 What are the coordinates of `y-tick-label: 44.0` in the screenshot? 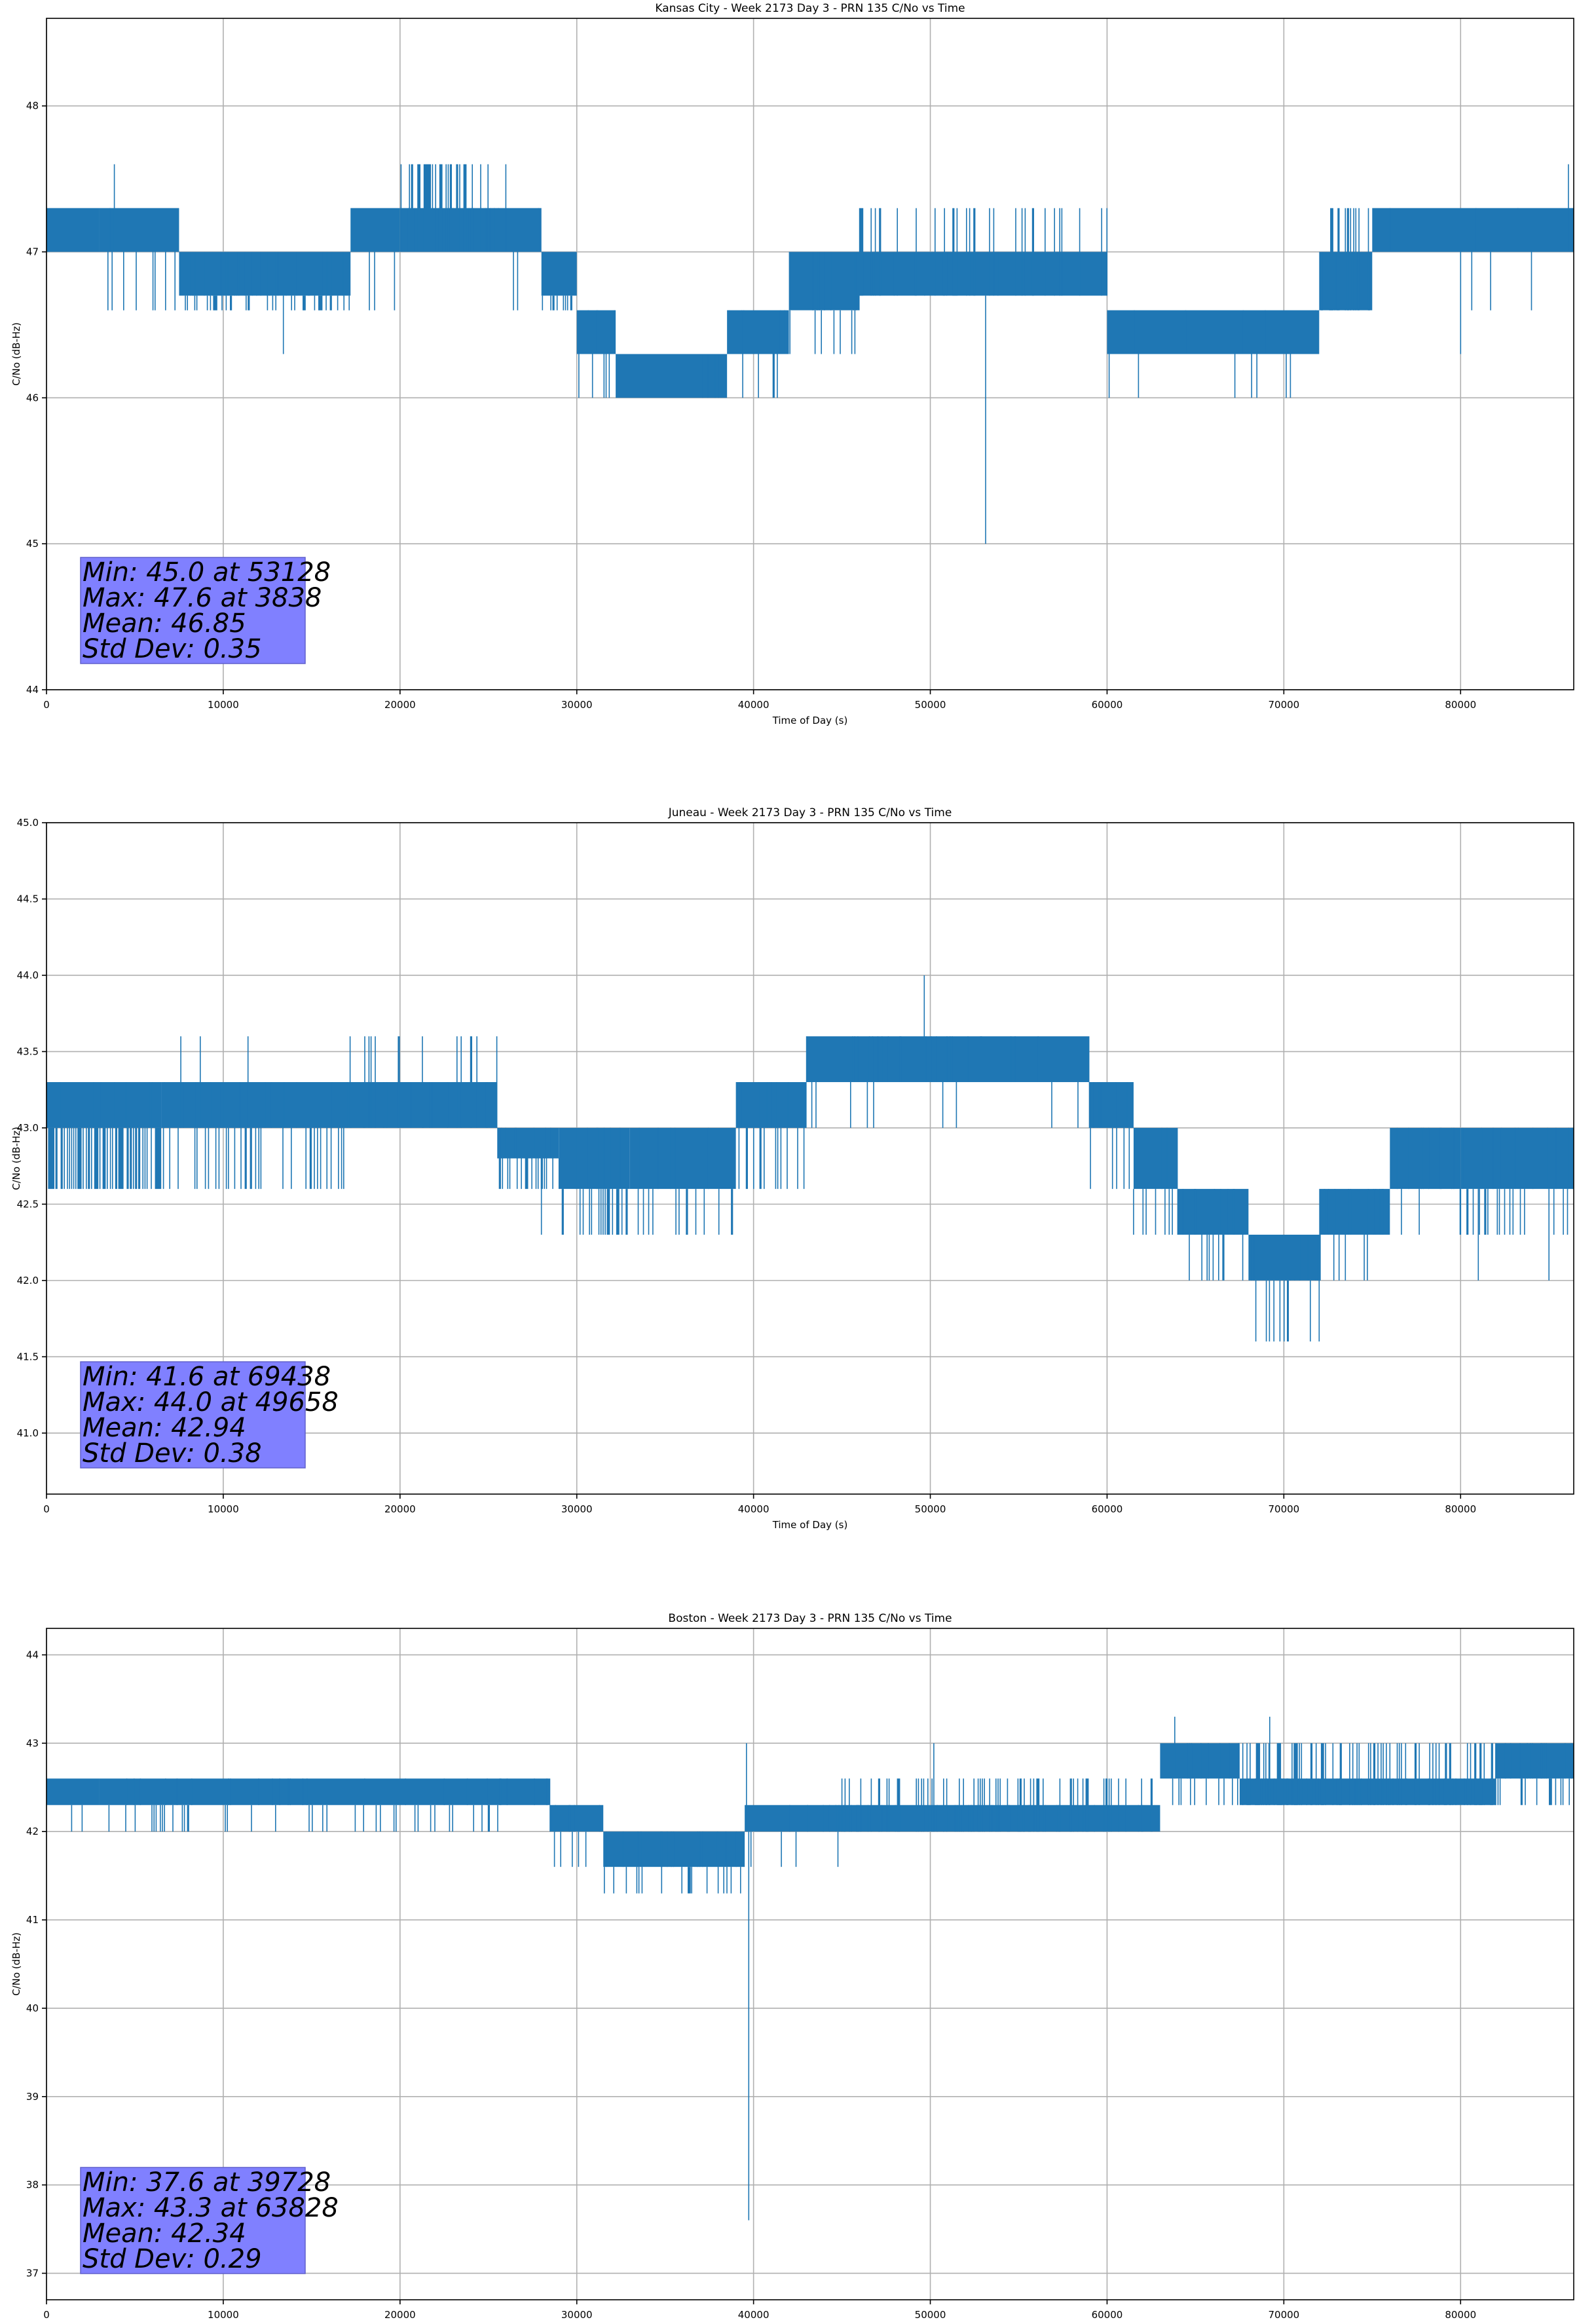 It's located at (28, 975).